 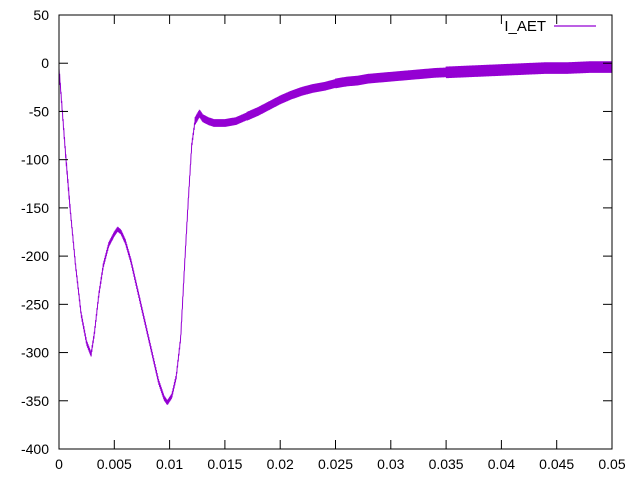 I want to click on x-tick-label: 0.02, so click(x=280, y=464).